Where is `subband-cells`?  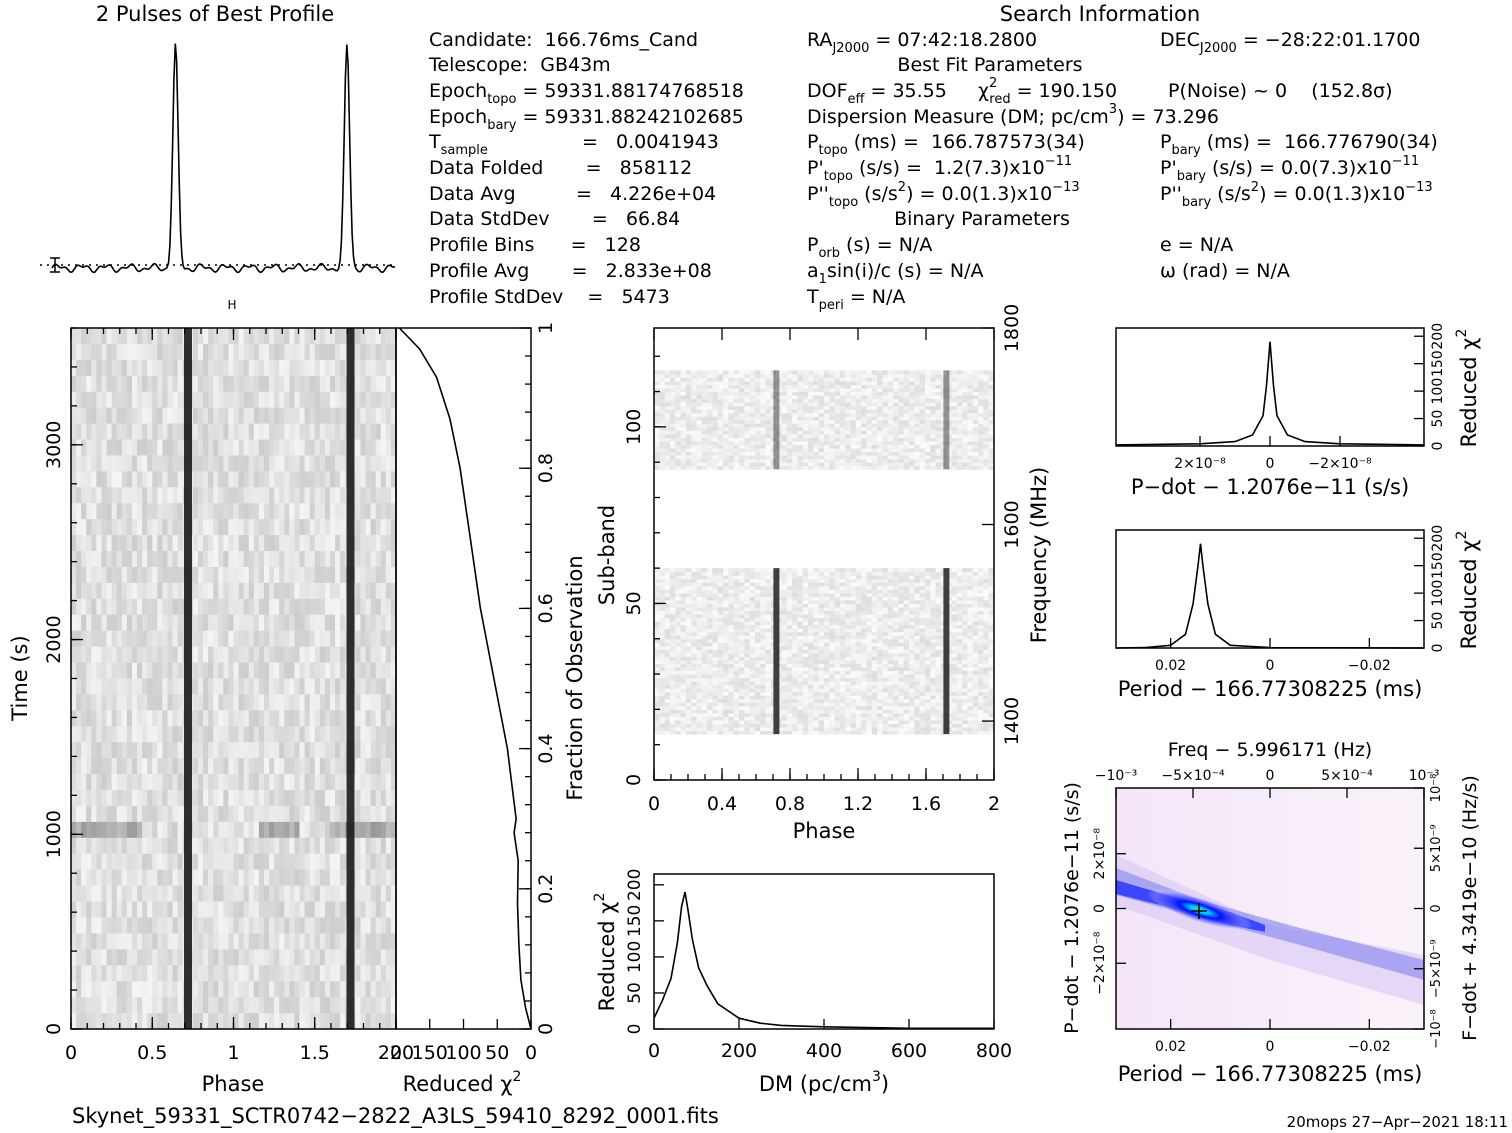 subband-cells is located at coordinates (824, 552).